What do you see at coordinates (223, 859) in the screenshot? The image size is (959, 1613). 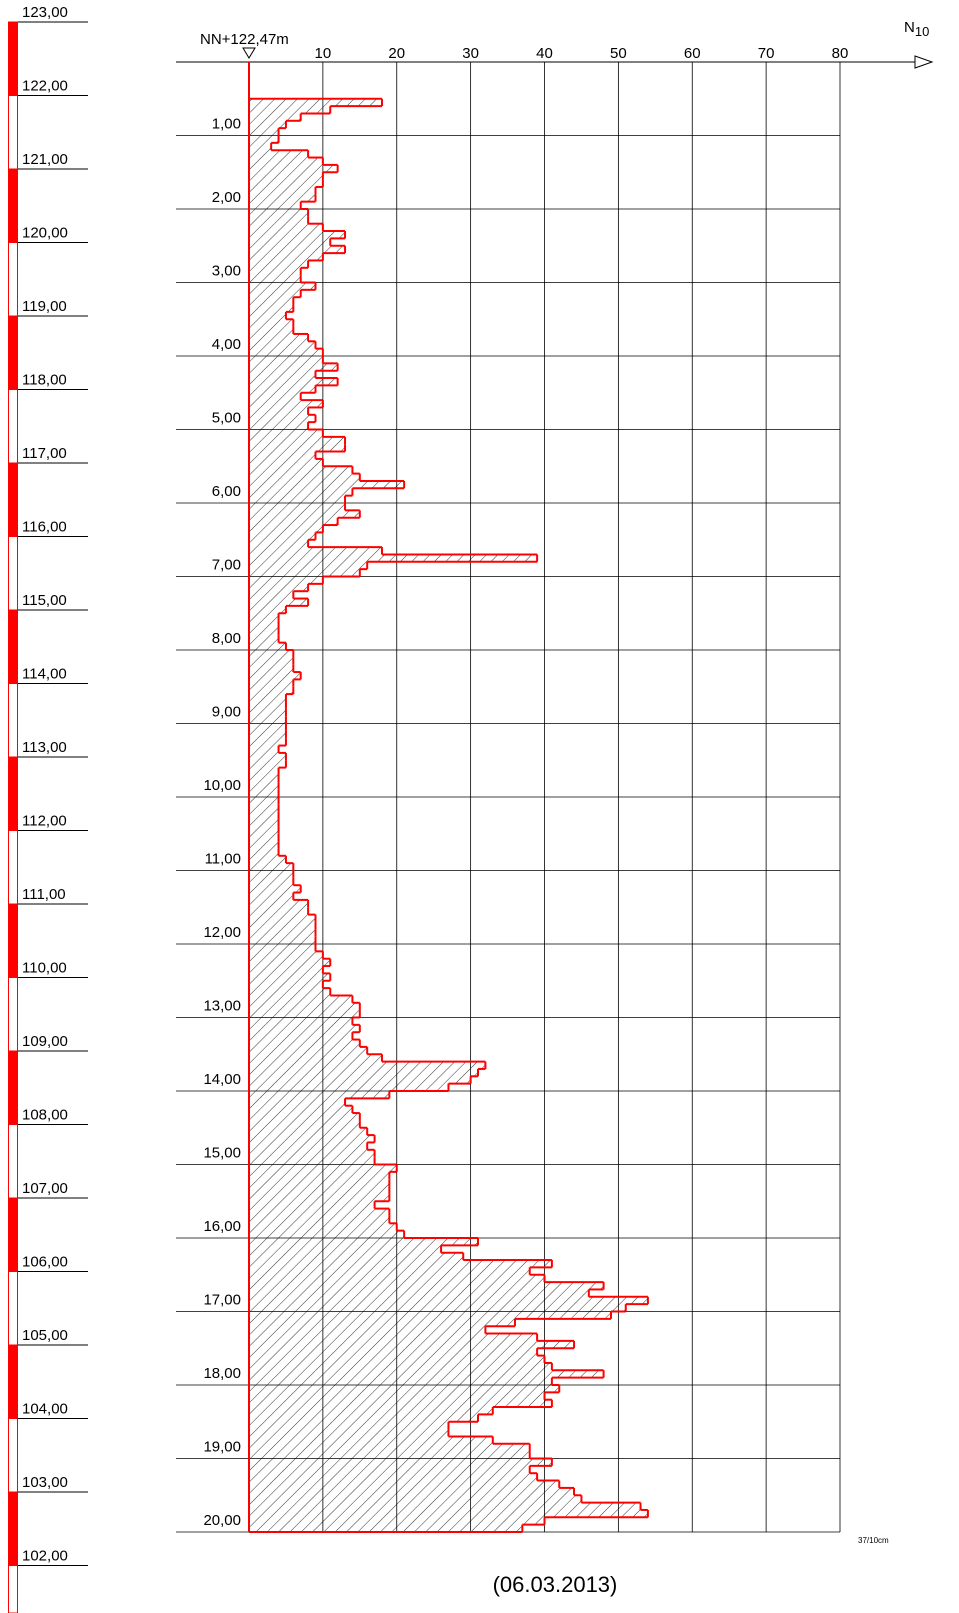 I see `y-tick-label: 11,00` at bounding box center [223, 859].